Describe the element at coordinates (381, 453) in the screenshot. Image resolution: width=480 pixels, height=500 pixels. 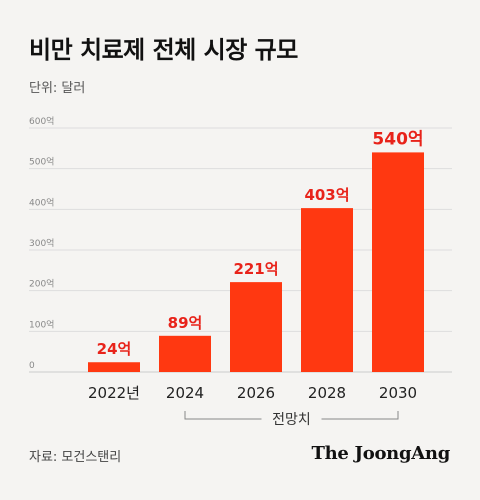
I see `brand-logo: The JoongAng` at that location.